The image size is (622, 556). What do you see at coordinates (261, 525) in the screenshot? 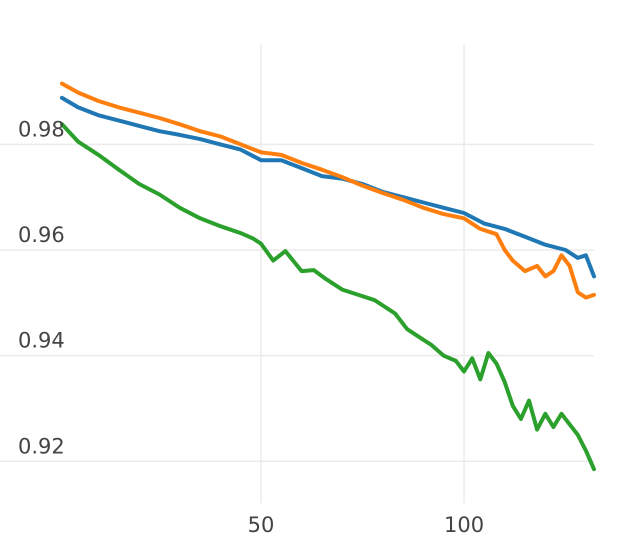
I see `x-tick-label: 50` at bounding box center [261, 525].